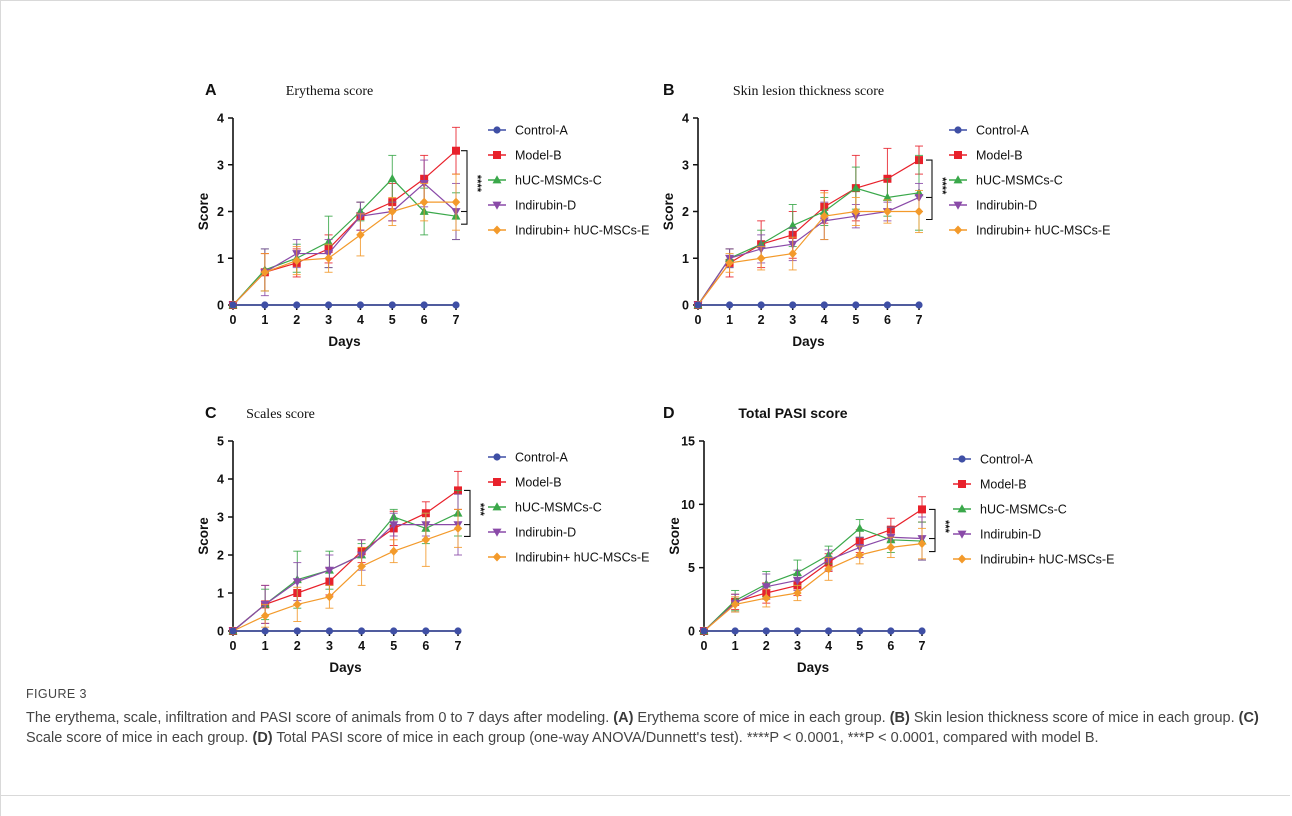 The height and width of the screenshot is (816, 1292). I want to click on x-tick-label-b: 4, so click(824, 320).